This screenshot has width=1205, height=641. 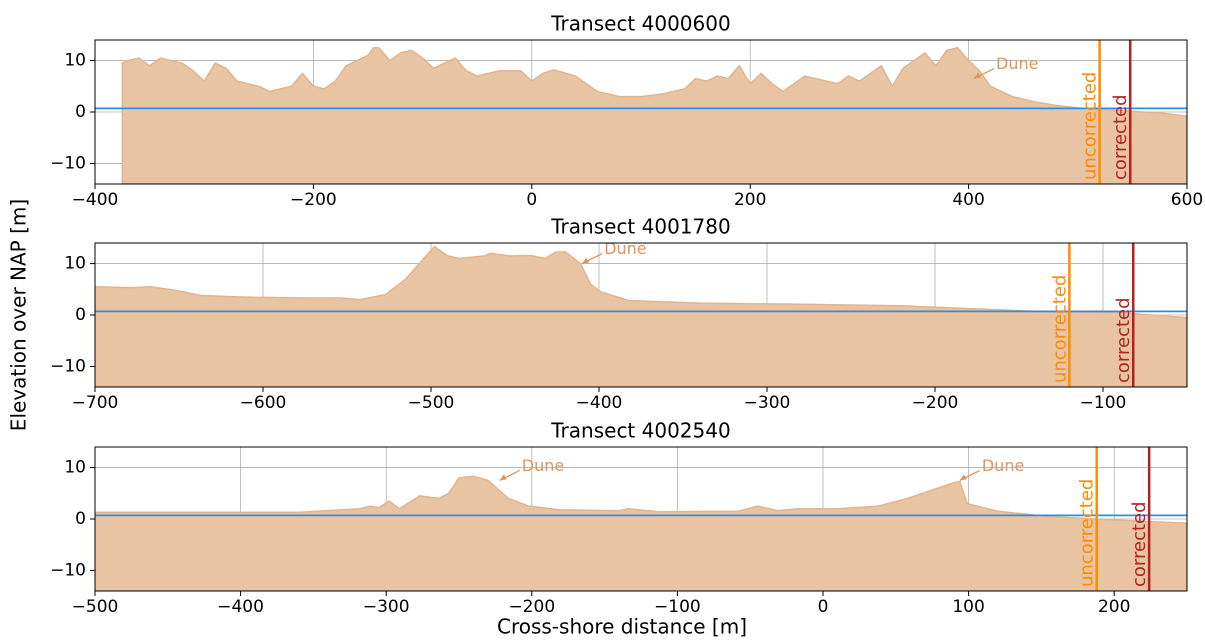 What do you see at coordinates (622, 627) in the screenshot?
I see `x-axis-label: Cross-shore distance [m]` at bounding box center [622, 627].